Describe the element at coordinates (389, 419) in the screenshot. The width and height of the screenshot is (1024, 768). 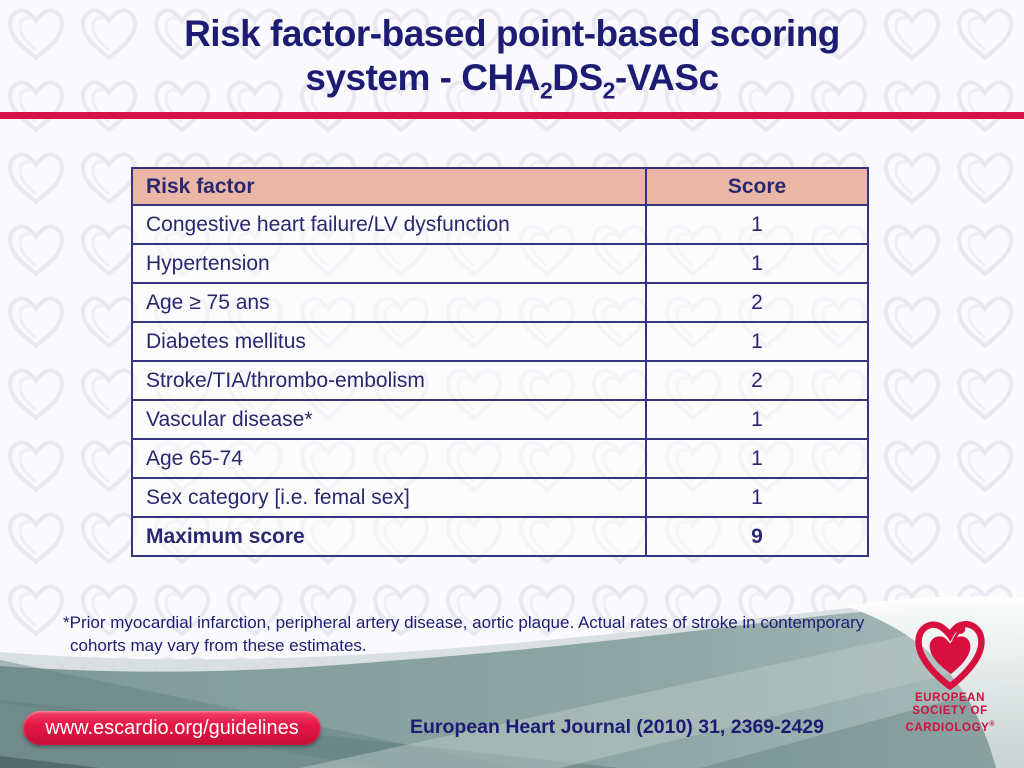
I see `cell-factor: Vascular disease*` at that location.